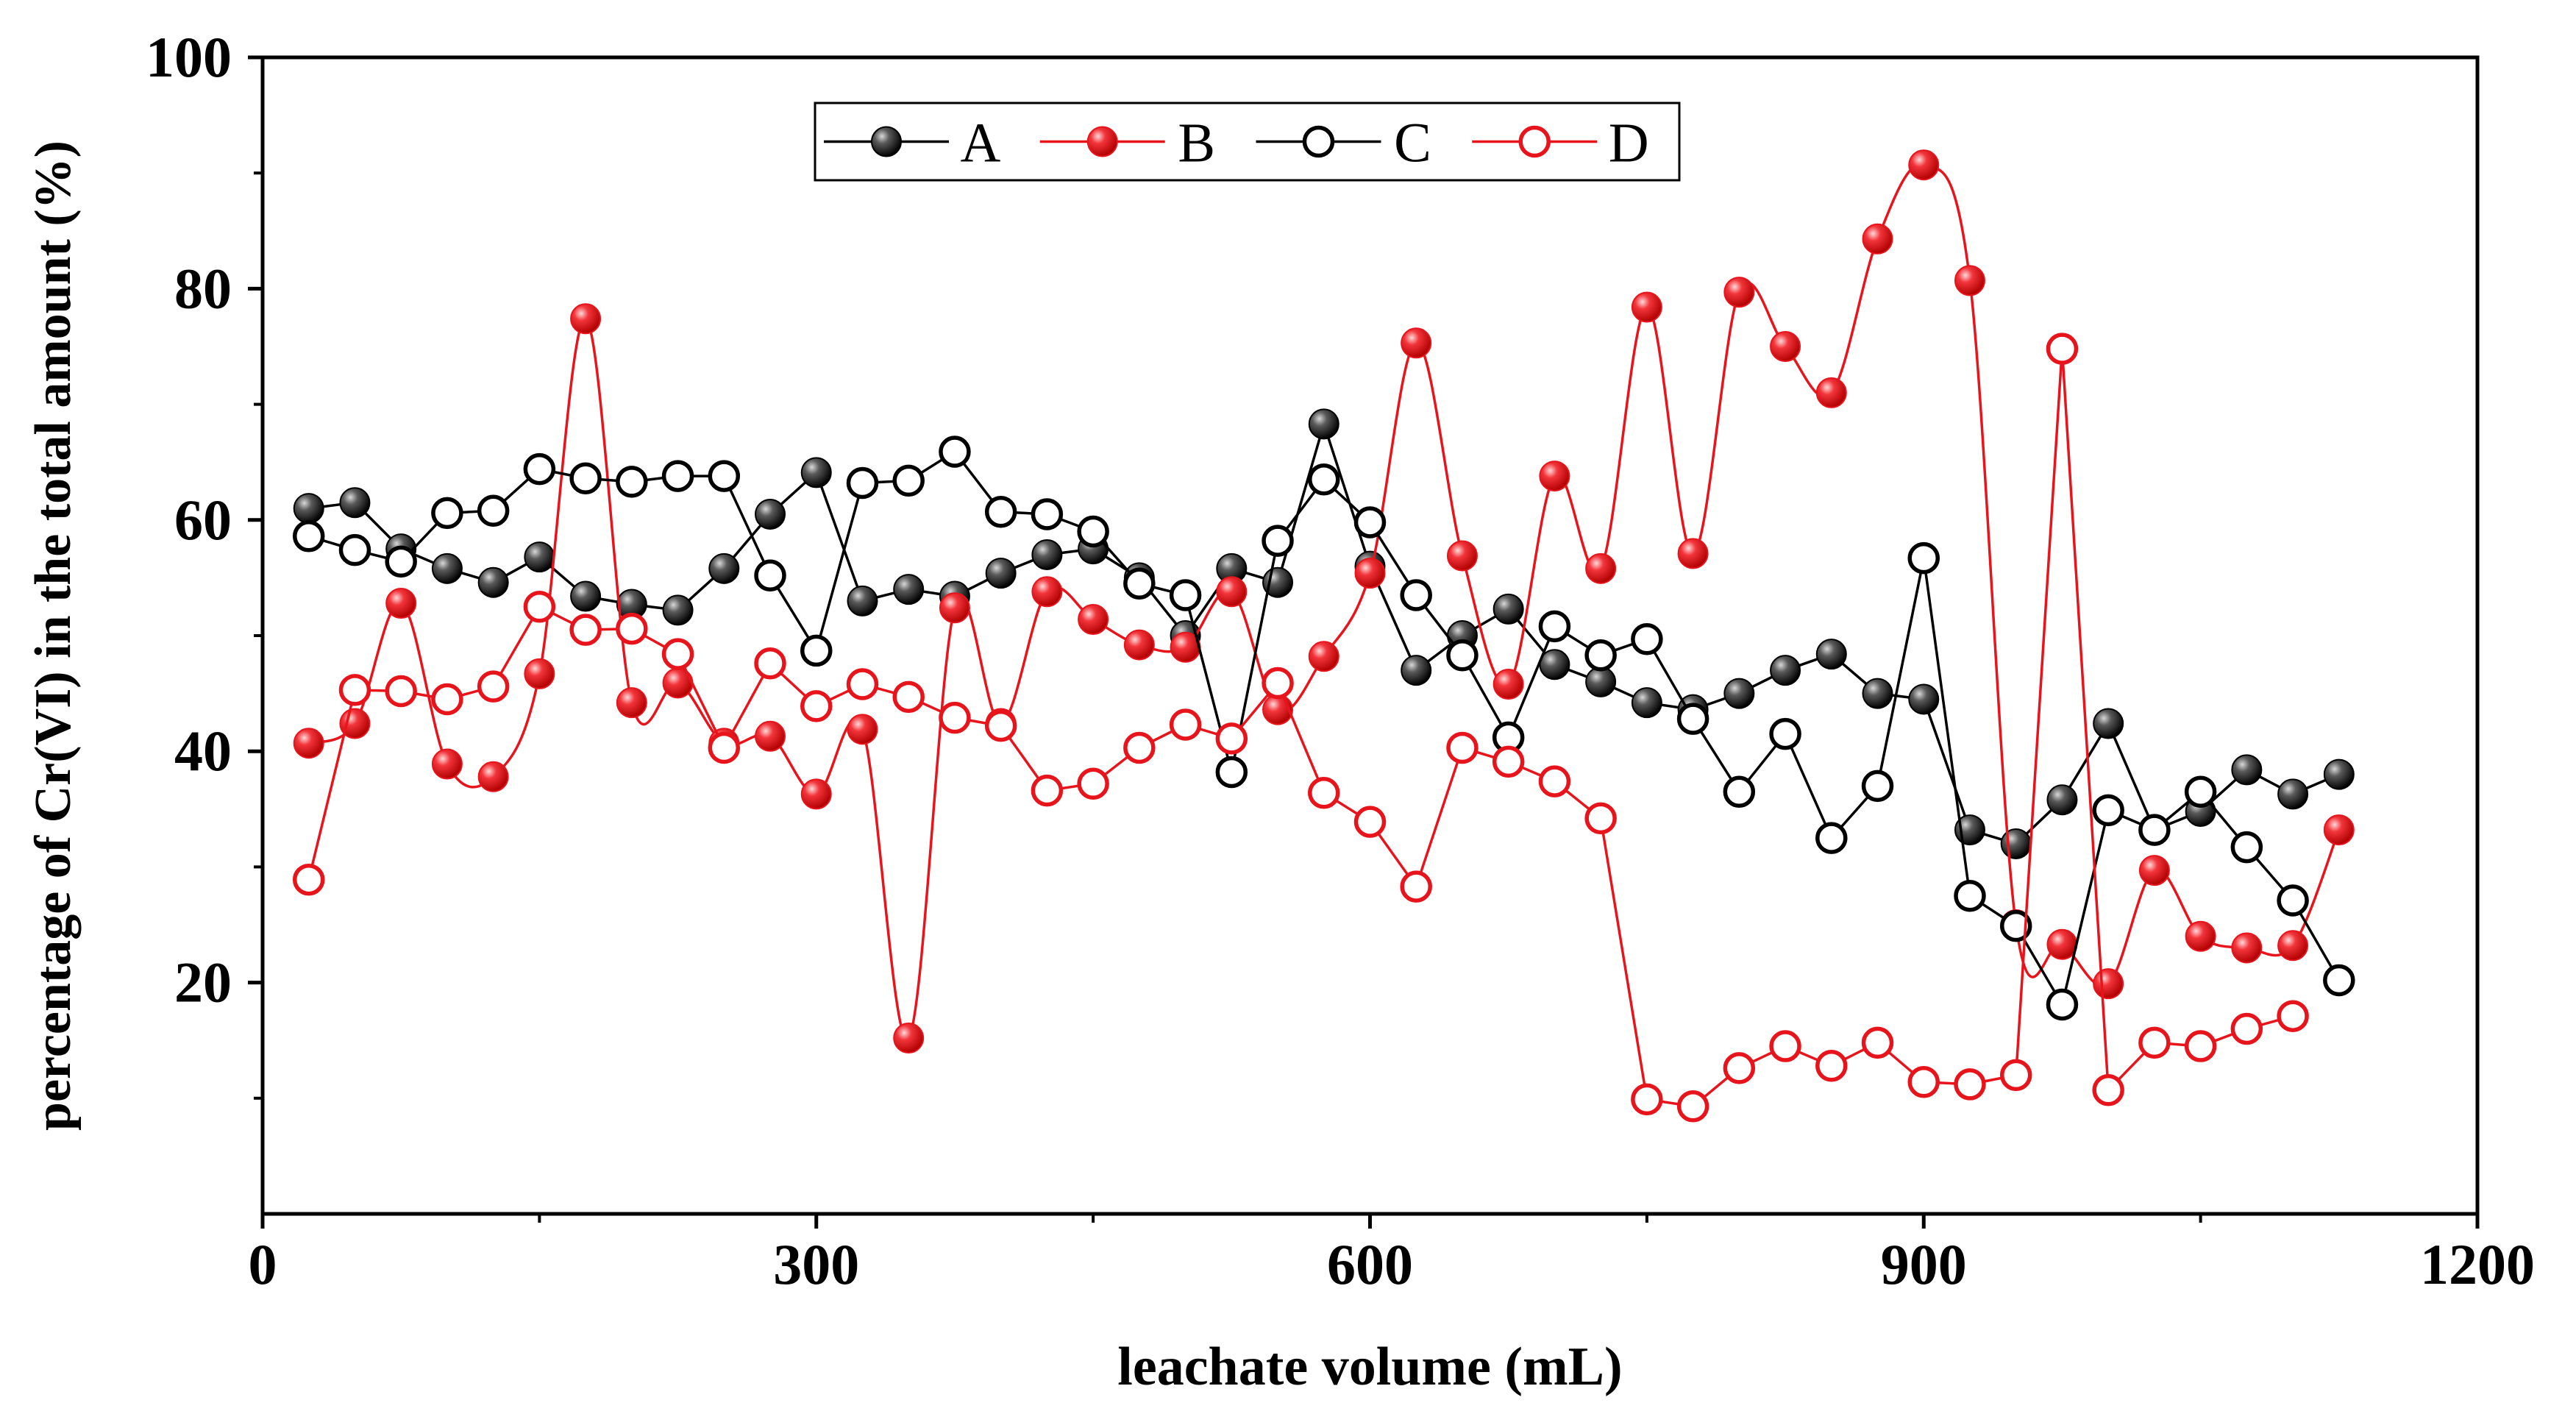  Describe the element at coordinates (203, 751) in the screenshot. I see `y-tick-label: 40` at that location.